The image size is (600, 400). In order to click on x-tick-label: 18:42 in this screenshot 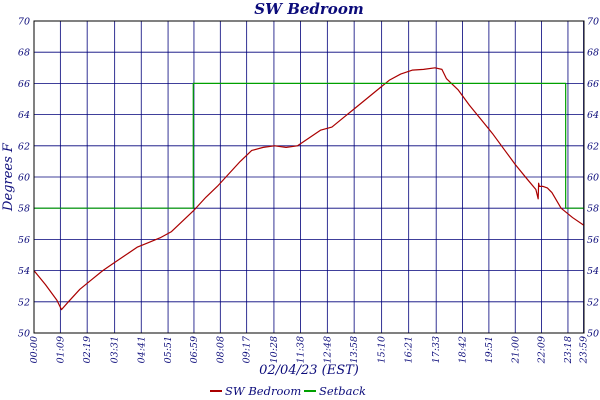, I will do `click(463, 349)`.